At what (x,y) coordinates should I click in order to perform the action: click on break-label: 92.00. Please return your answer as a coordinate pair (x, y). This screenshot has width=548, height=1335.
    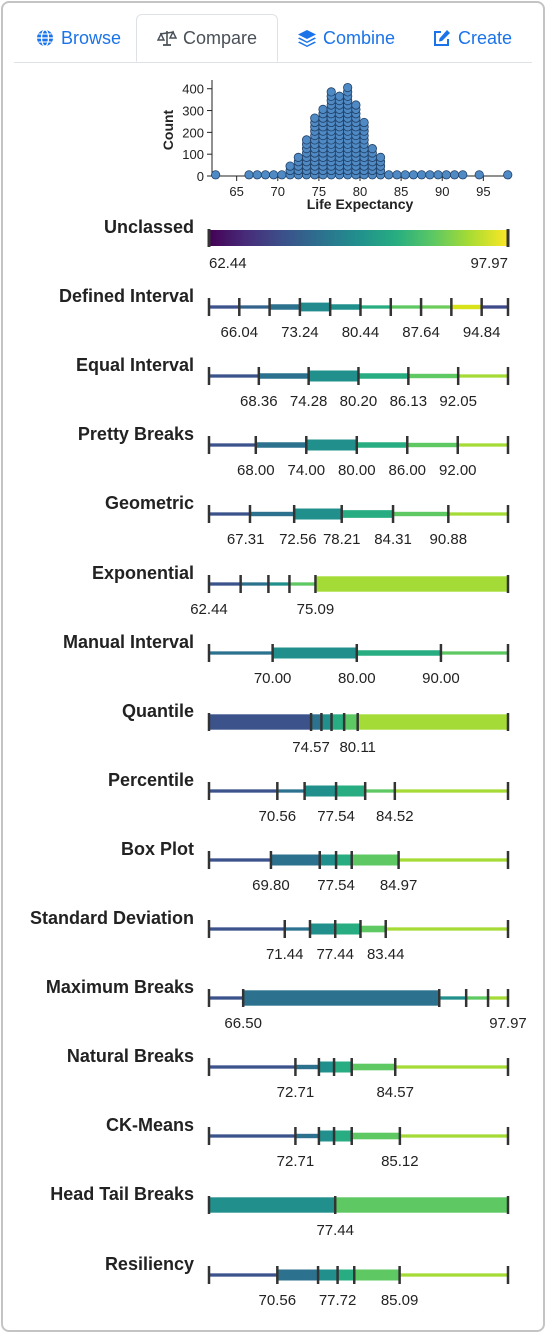
    Looking at the image, I should click on (458, 470).